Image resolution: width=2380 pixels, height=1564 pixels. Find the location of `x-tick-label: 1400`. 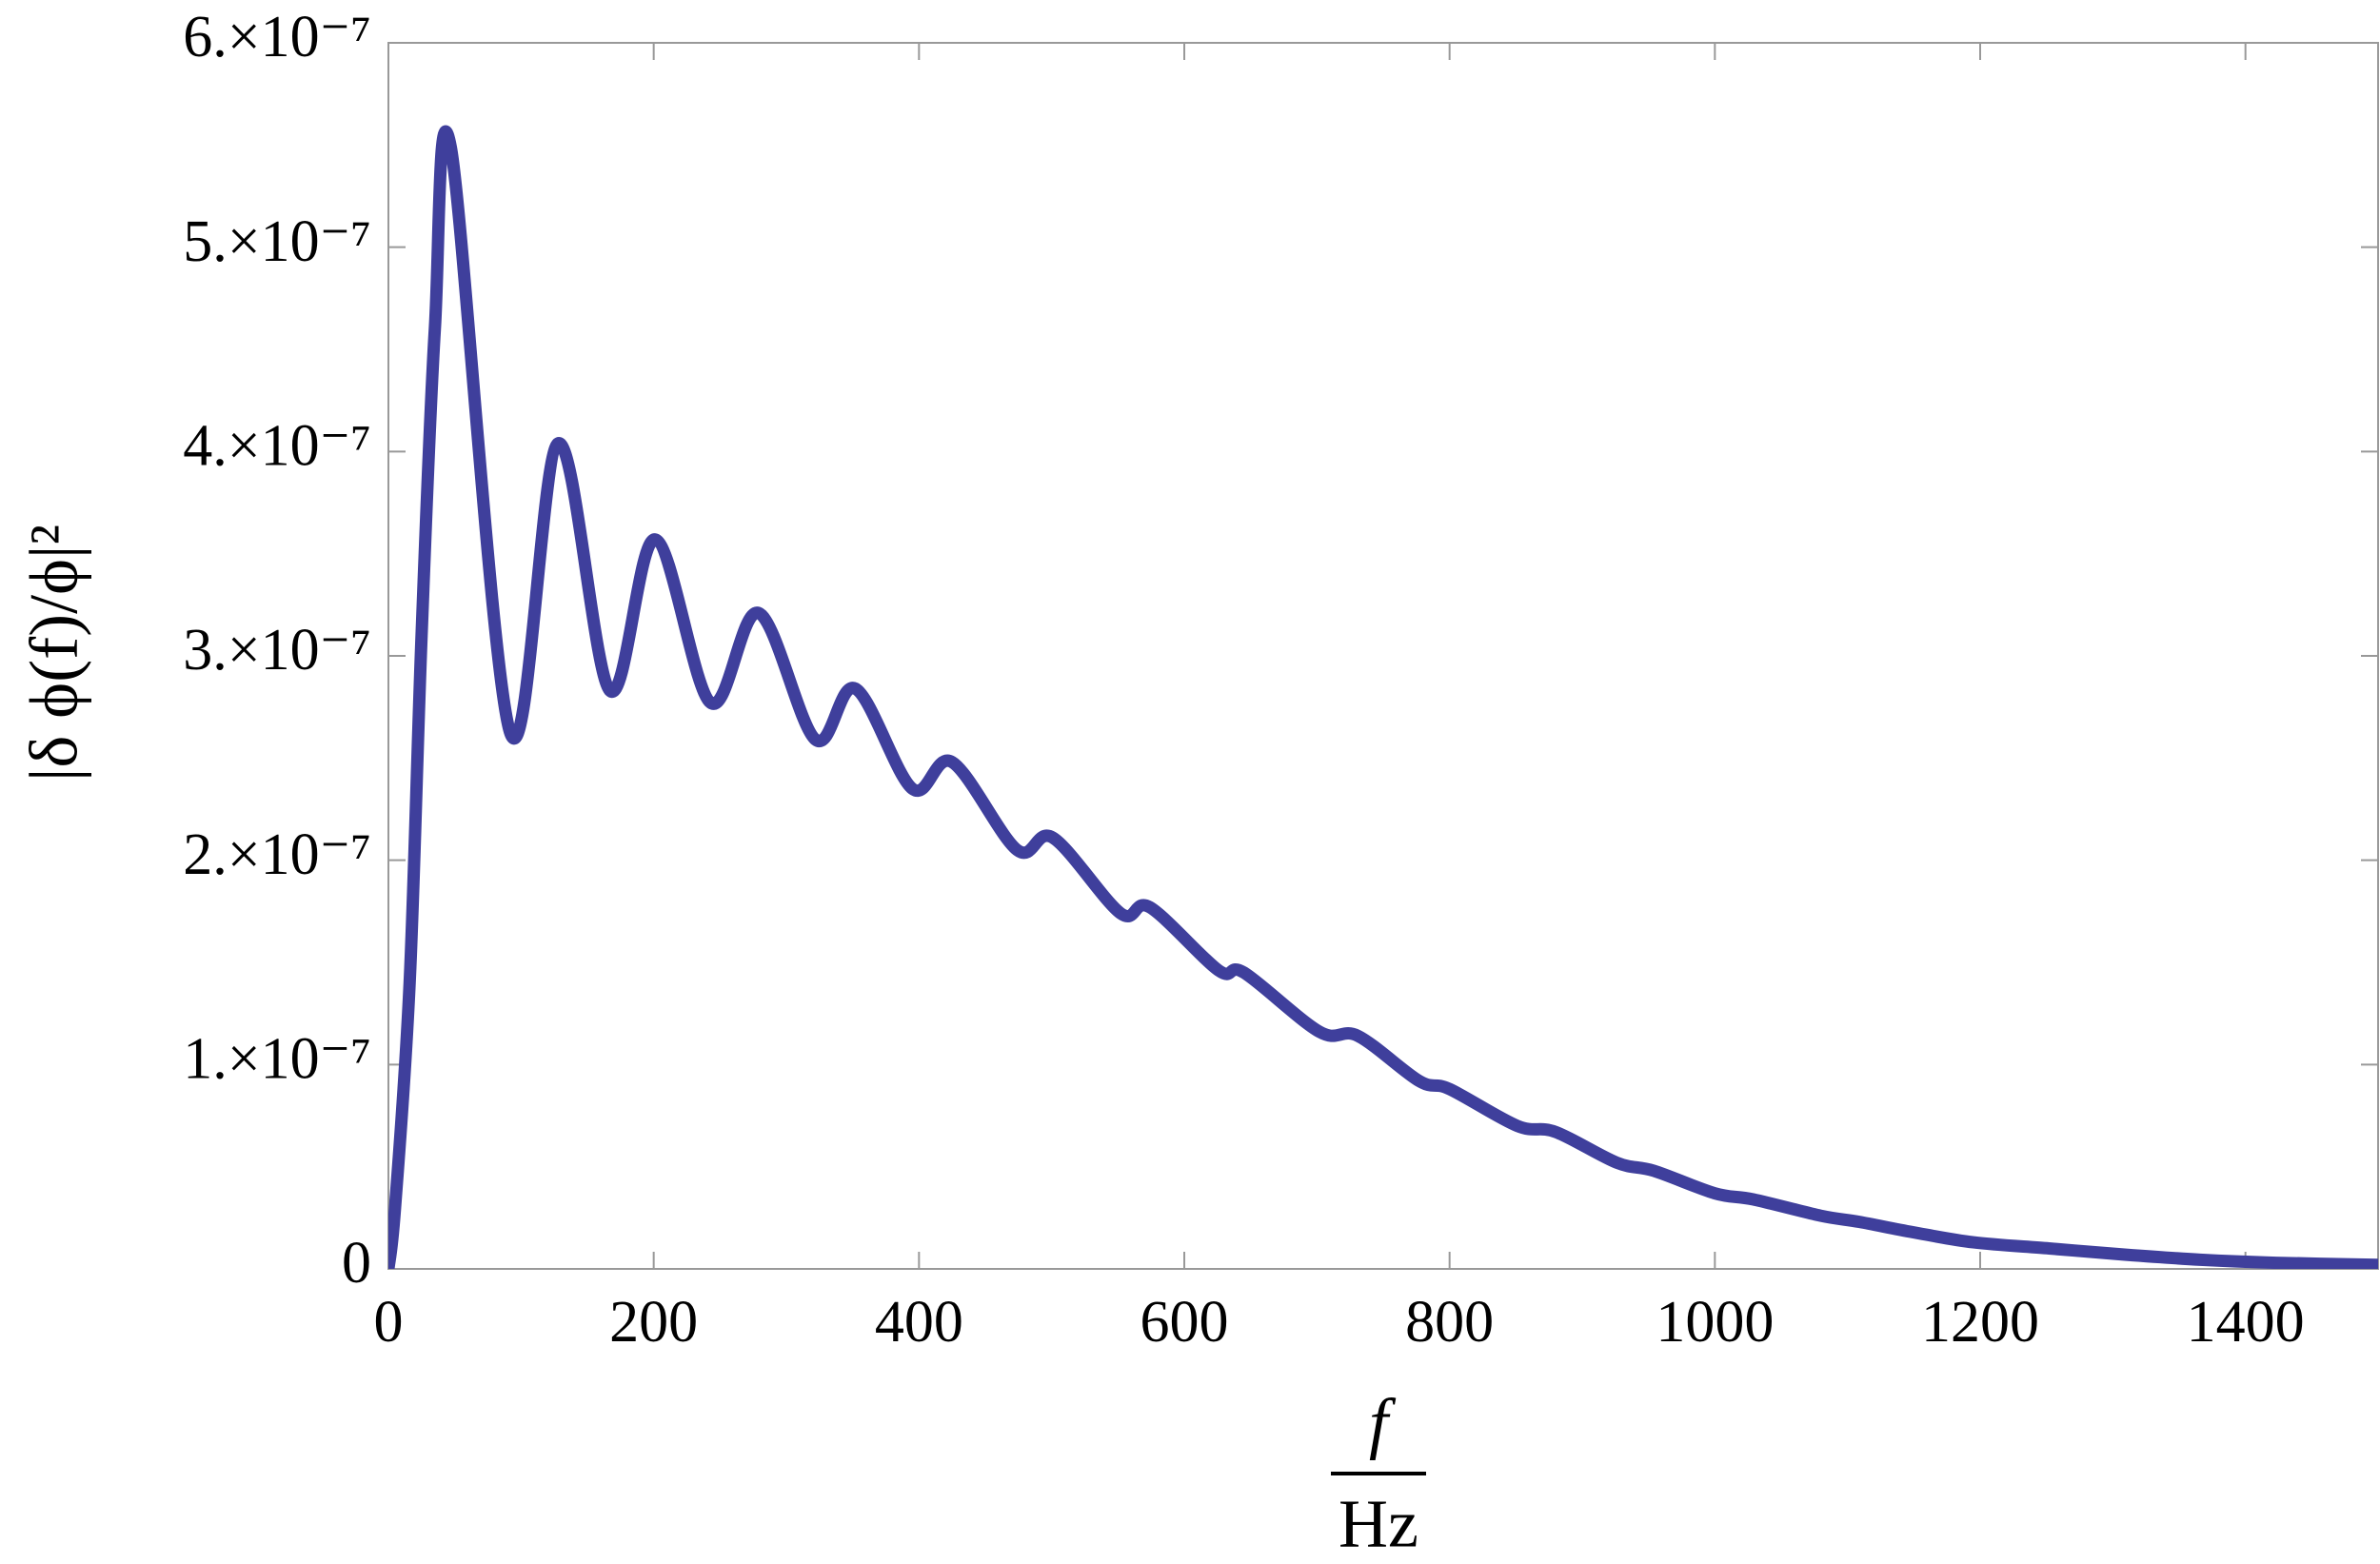

x-tick-label: 1400 is located at coordinates (2246, 1322).